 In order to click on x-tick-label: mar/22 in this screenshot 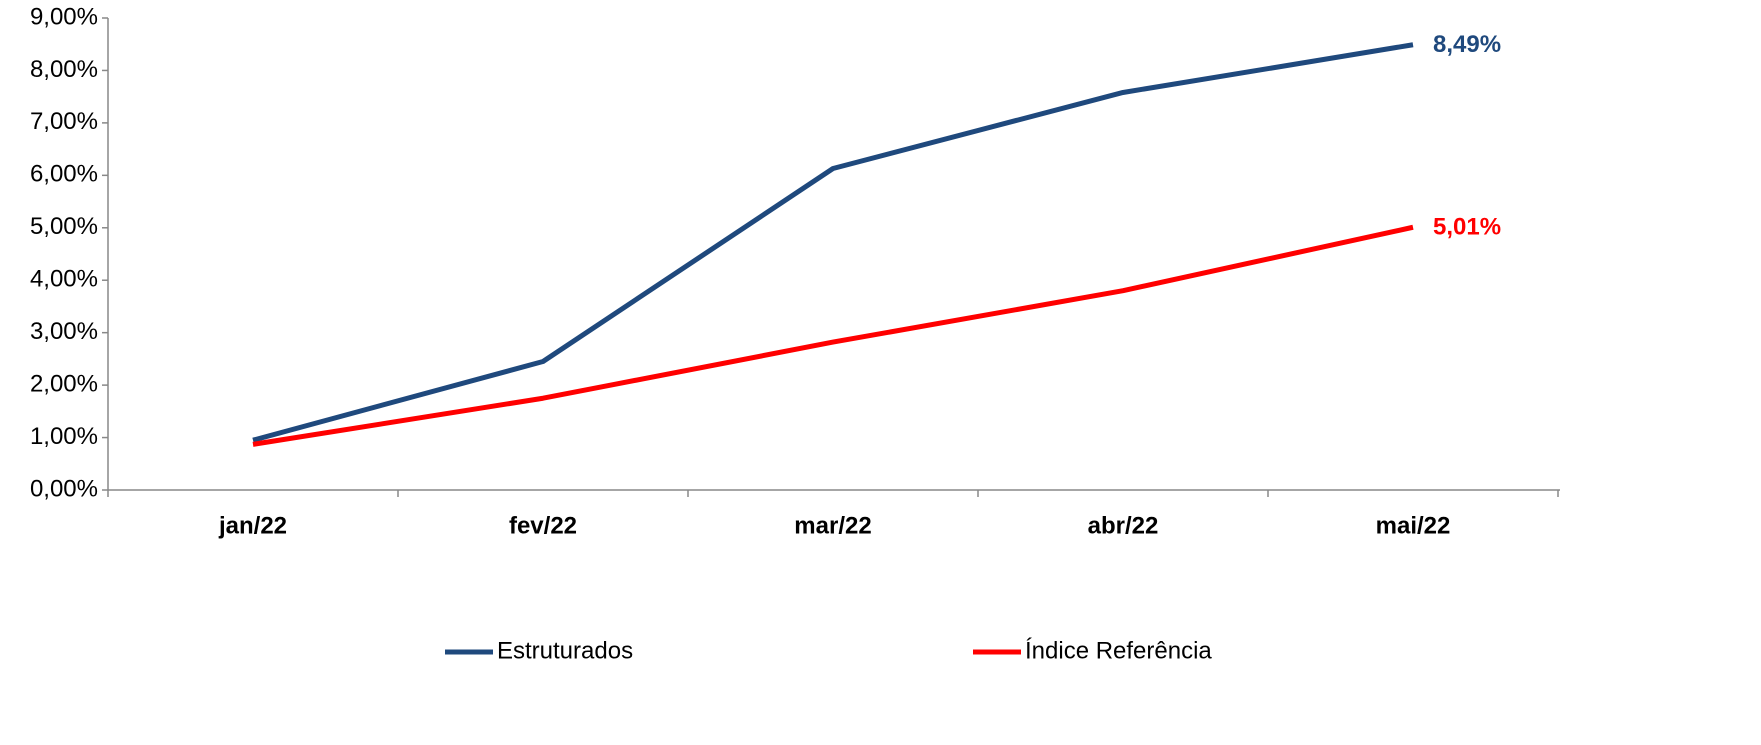, I will do `click(832, 525)`.